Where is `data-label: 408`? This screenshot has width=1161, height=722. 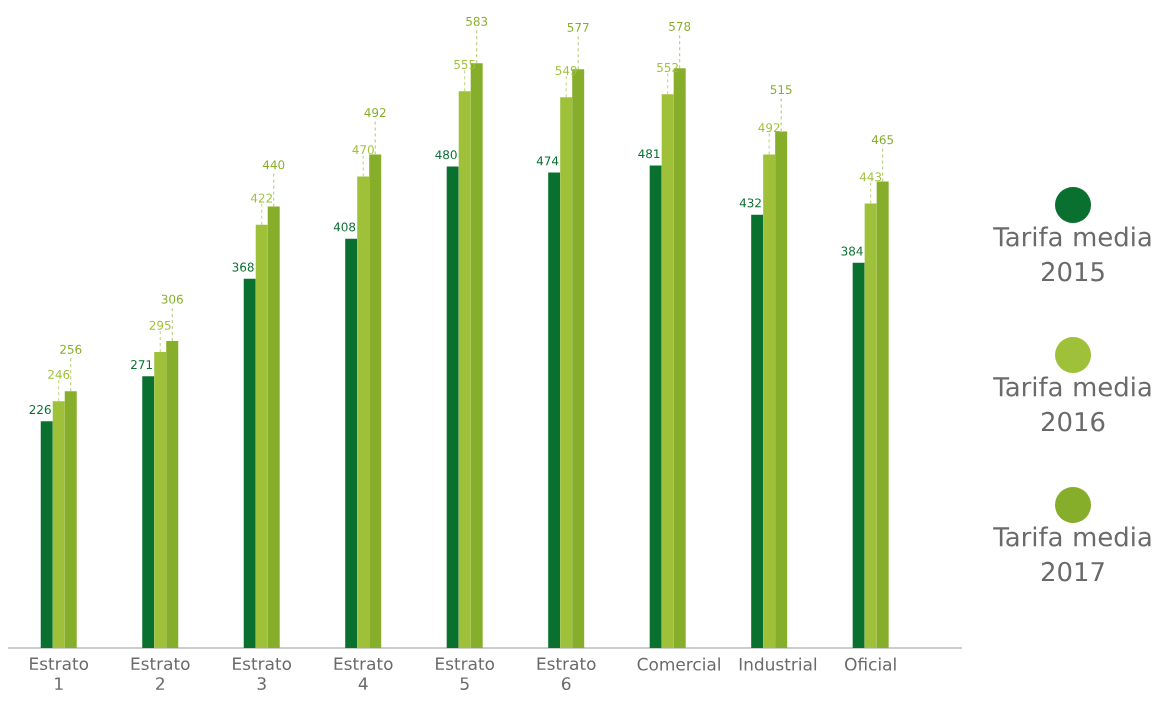
data-label: 408 is located at coordinates (344, 227).